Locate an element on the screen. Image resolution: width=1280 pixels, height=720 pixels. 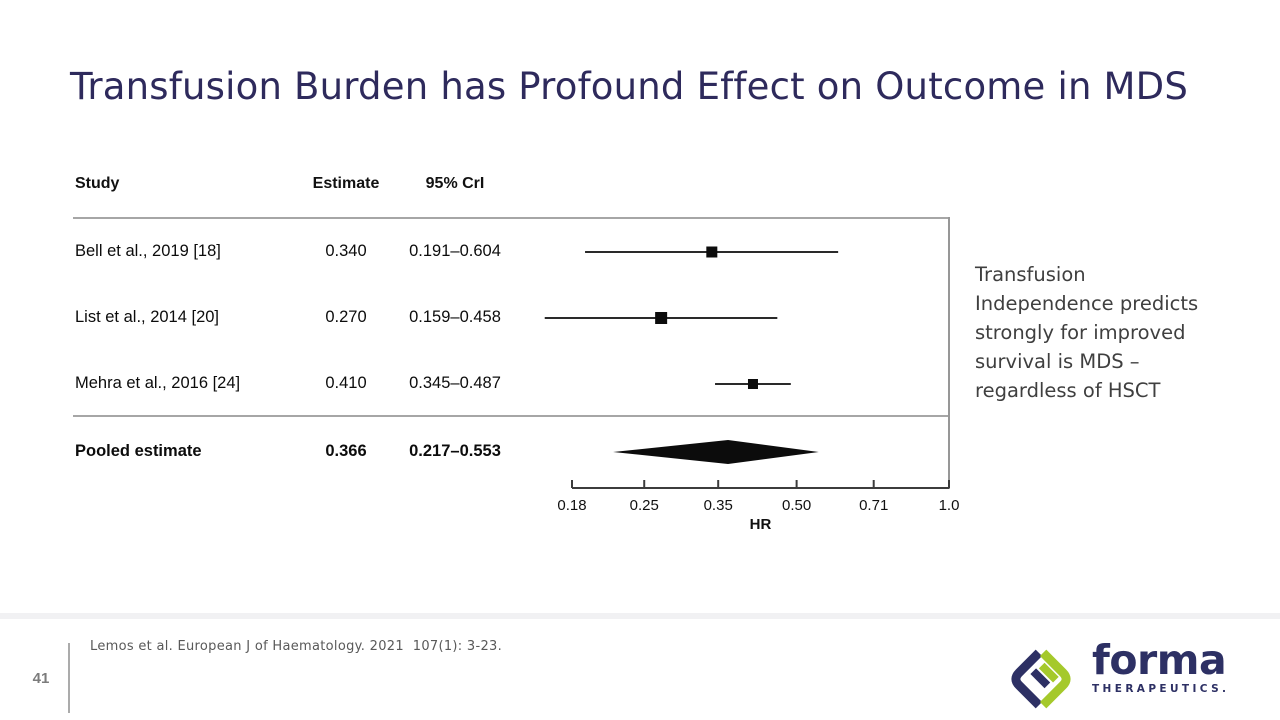
study-estimate: 0.410 is located at coordinates (346, 383).